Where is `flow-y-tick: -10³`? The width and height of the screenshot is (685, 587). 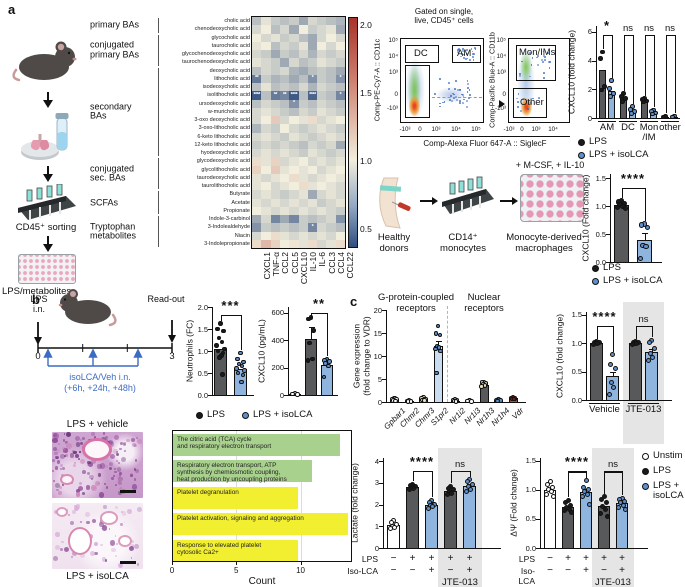
flow-y-tick: -10³ is located at coordinates (500, 108).